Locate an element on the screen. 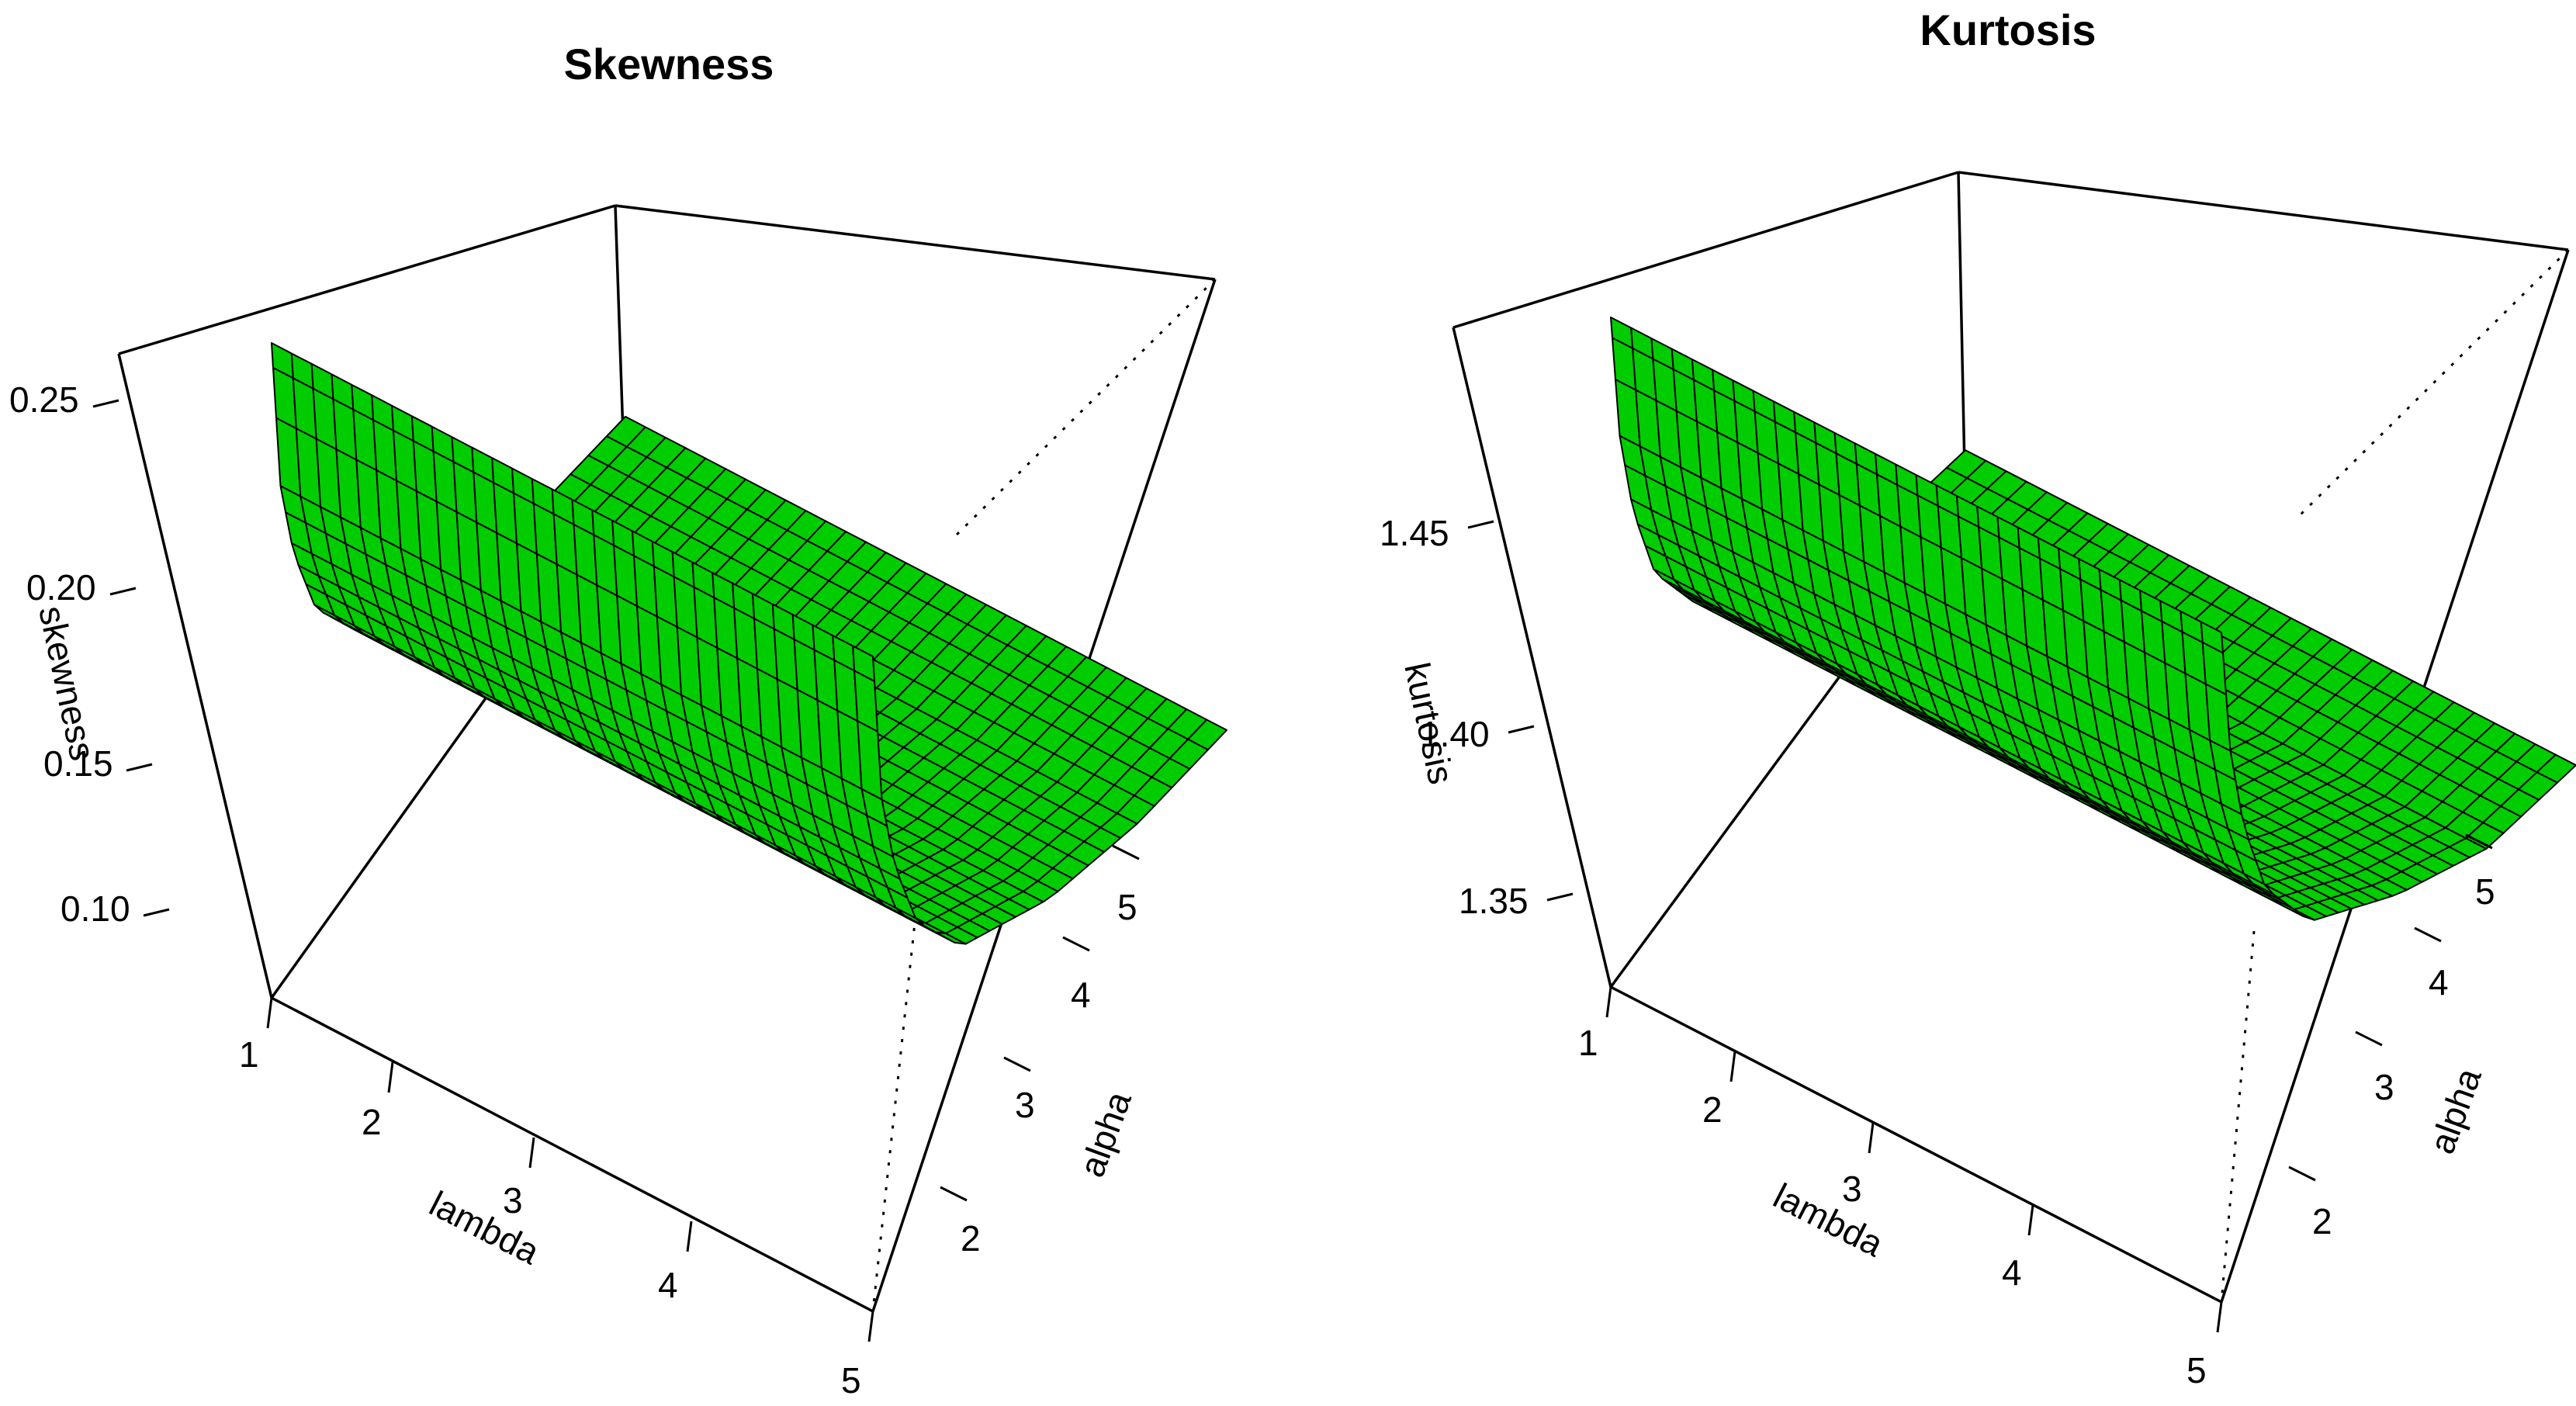 This screenshot has height=1406, width=2576. kurtosis-y-label: alpha is located at coordinates (2456, 1110).